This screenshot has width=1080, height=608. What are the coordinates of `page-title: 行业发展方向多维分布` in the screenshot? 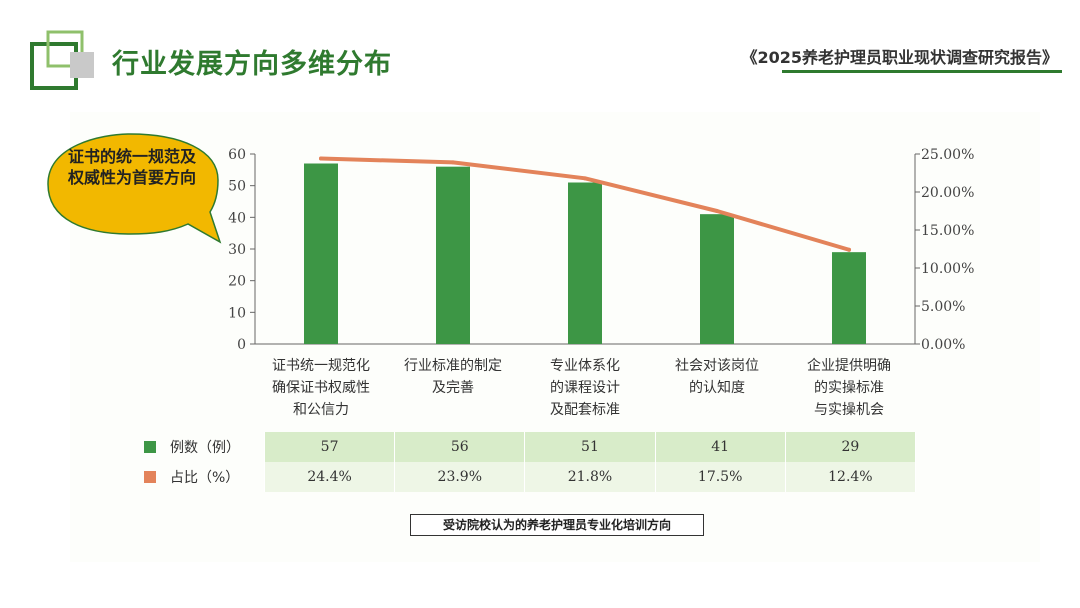 It's located at (252, 64).